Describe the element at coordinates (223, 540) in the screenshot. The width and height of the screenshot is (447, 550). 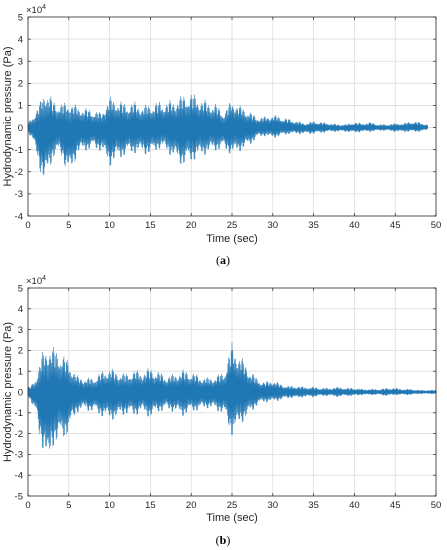
I see `caption-b: (b)` at that location.